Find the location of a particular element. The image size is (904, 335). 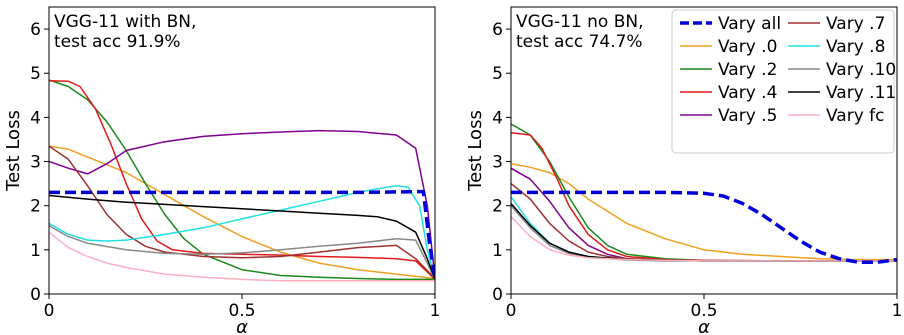

chart-annotation-line: test acc 91.9% is located at coordinates (117, 42).